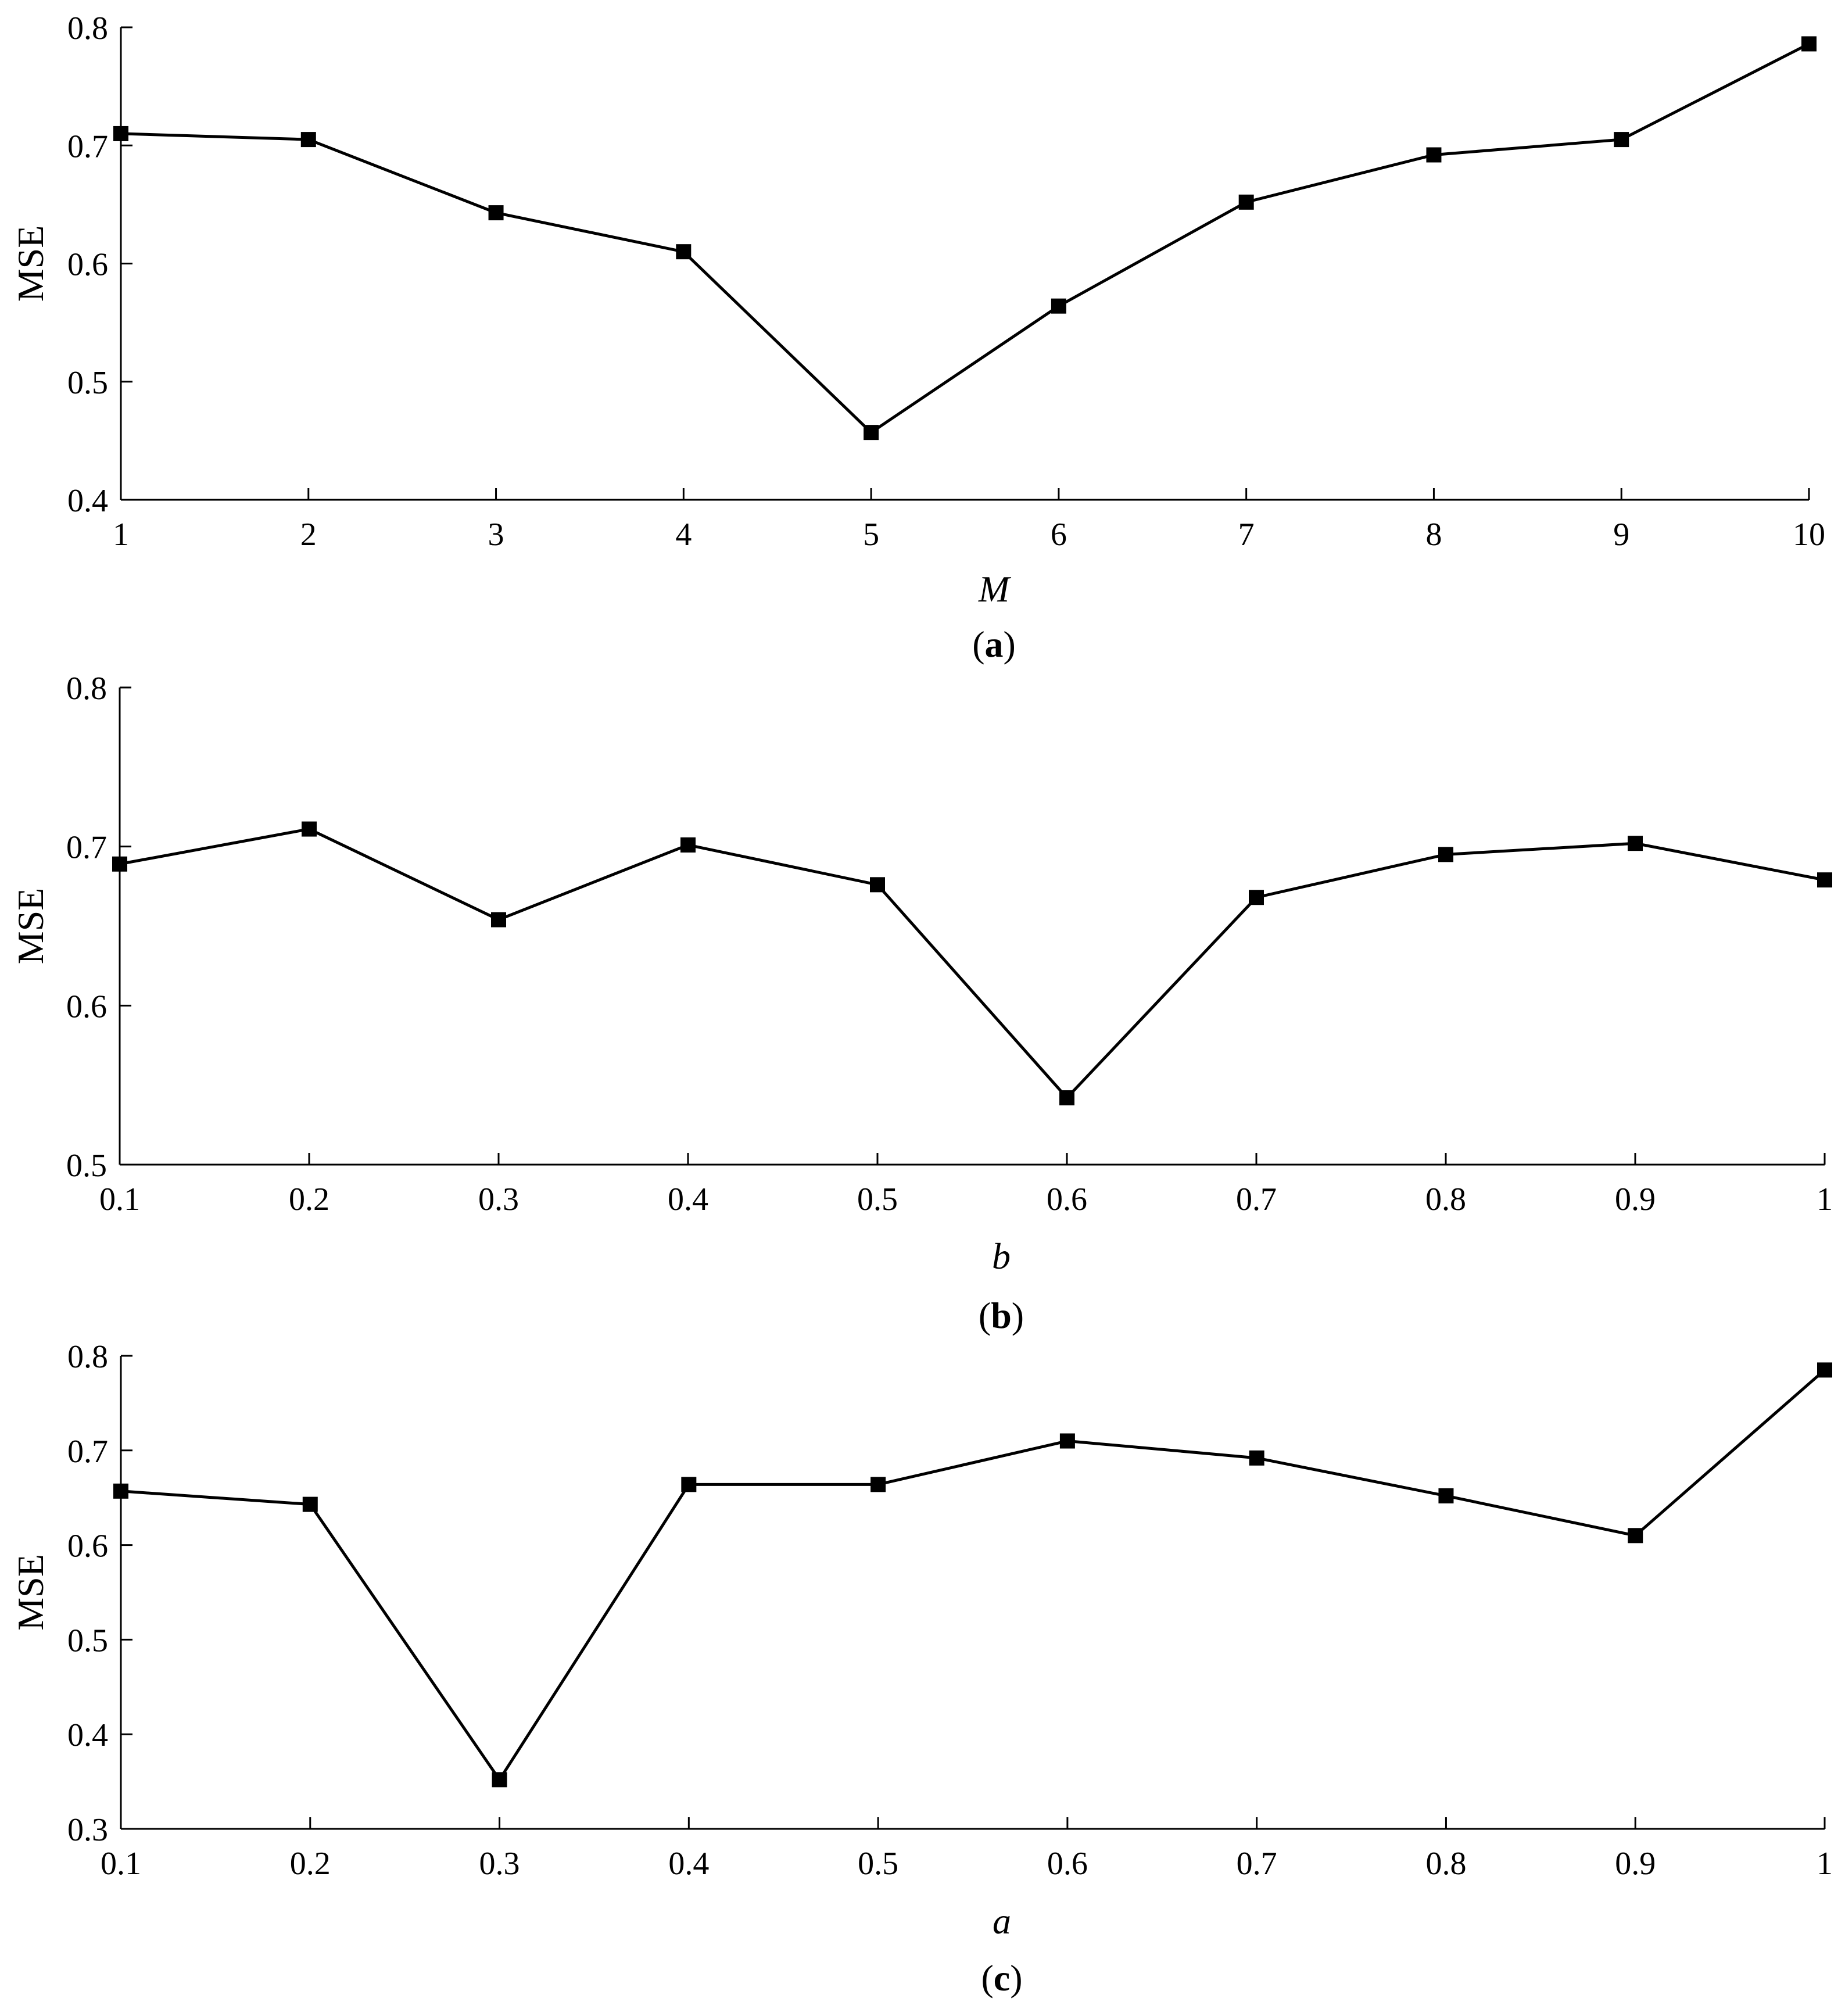 Image resolution: width=1845 pixels, height=2016 pixels. I want to click on x-tick-label: 3, so click(496, 535).